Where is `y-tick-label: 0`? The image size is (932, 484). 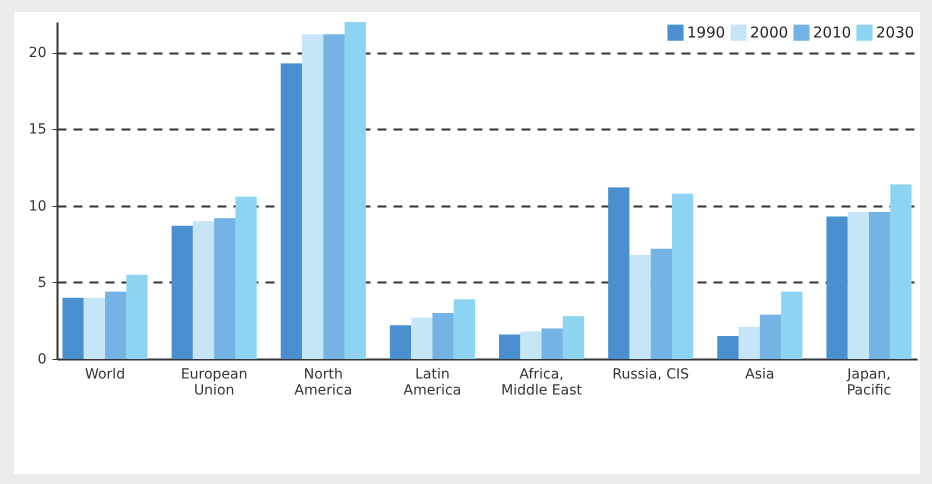 y-tick-label: 0 is located at coordinates (42, 360).